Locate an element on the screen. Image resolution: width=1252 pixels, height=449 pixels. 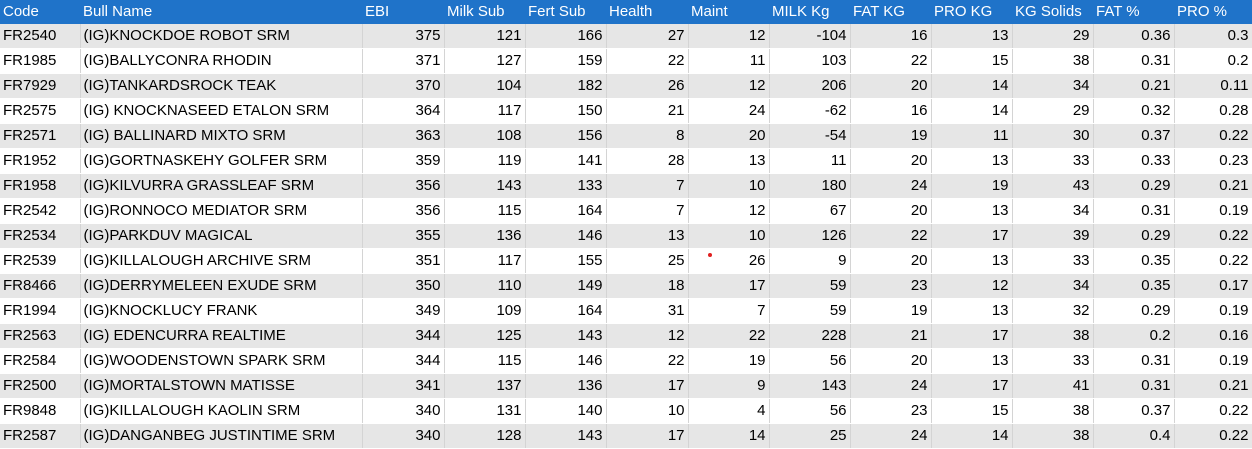
table-cell: 15 is located at coordinates (972, 411).